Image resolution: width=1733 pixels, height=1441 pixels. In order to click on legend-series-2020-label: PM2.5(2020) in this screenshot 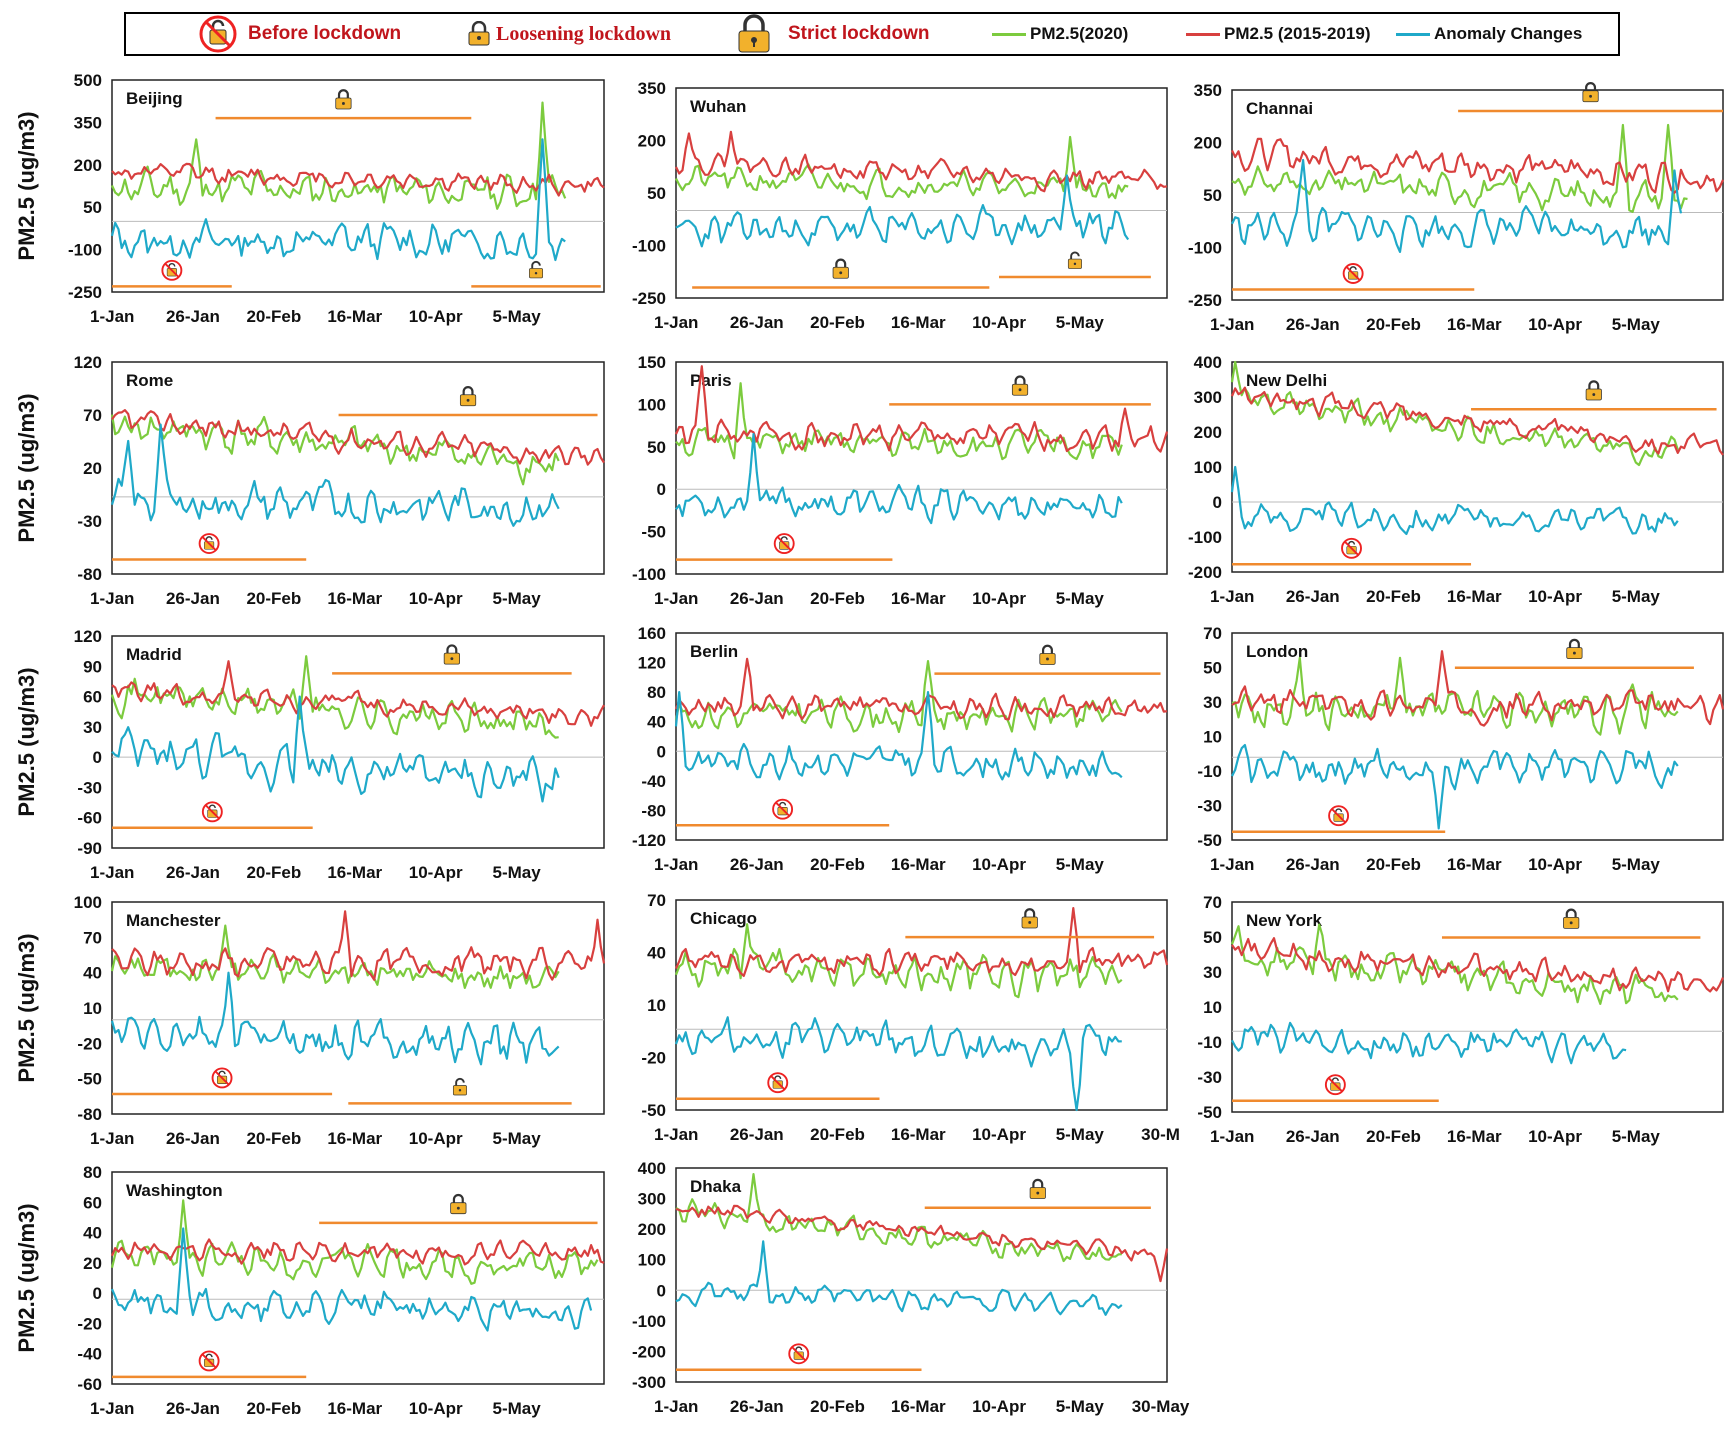, I will do `click(1079, 33)`.